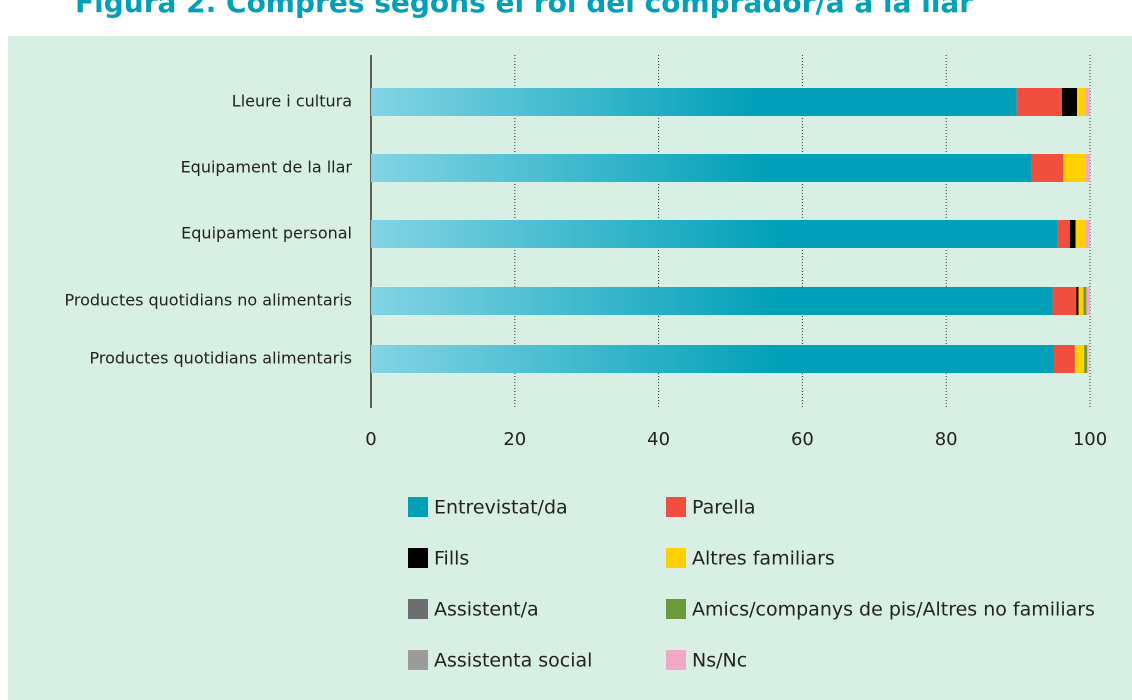 This screenshot has width=1132, height=700. I want to click on legend-label: Assistenta social, so click(513, 661).